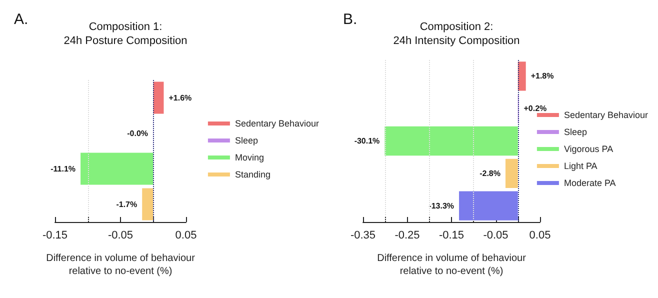 The height and width of the screenshot is (298, 658). Describe the element at coordinates (350, 19) in the screenshot. I see `text: B.` at that location.